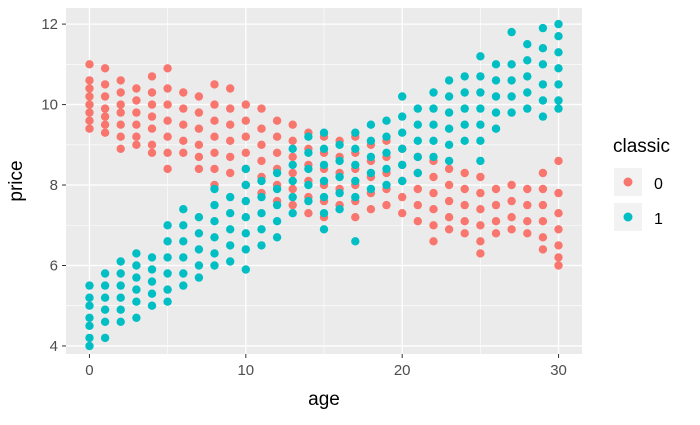 Image resolution: width=700 pixels, height=425 pixels. I want to click on y-tick-label: 12, so click(49, 24).